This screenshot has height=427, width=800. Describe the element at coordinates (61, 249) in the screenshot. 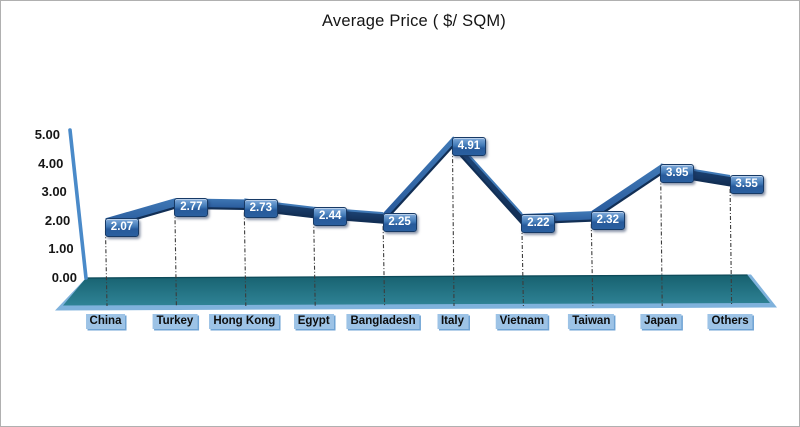

I see `y-axis-tick: 1.00` at that location.